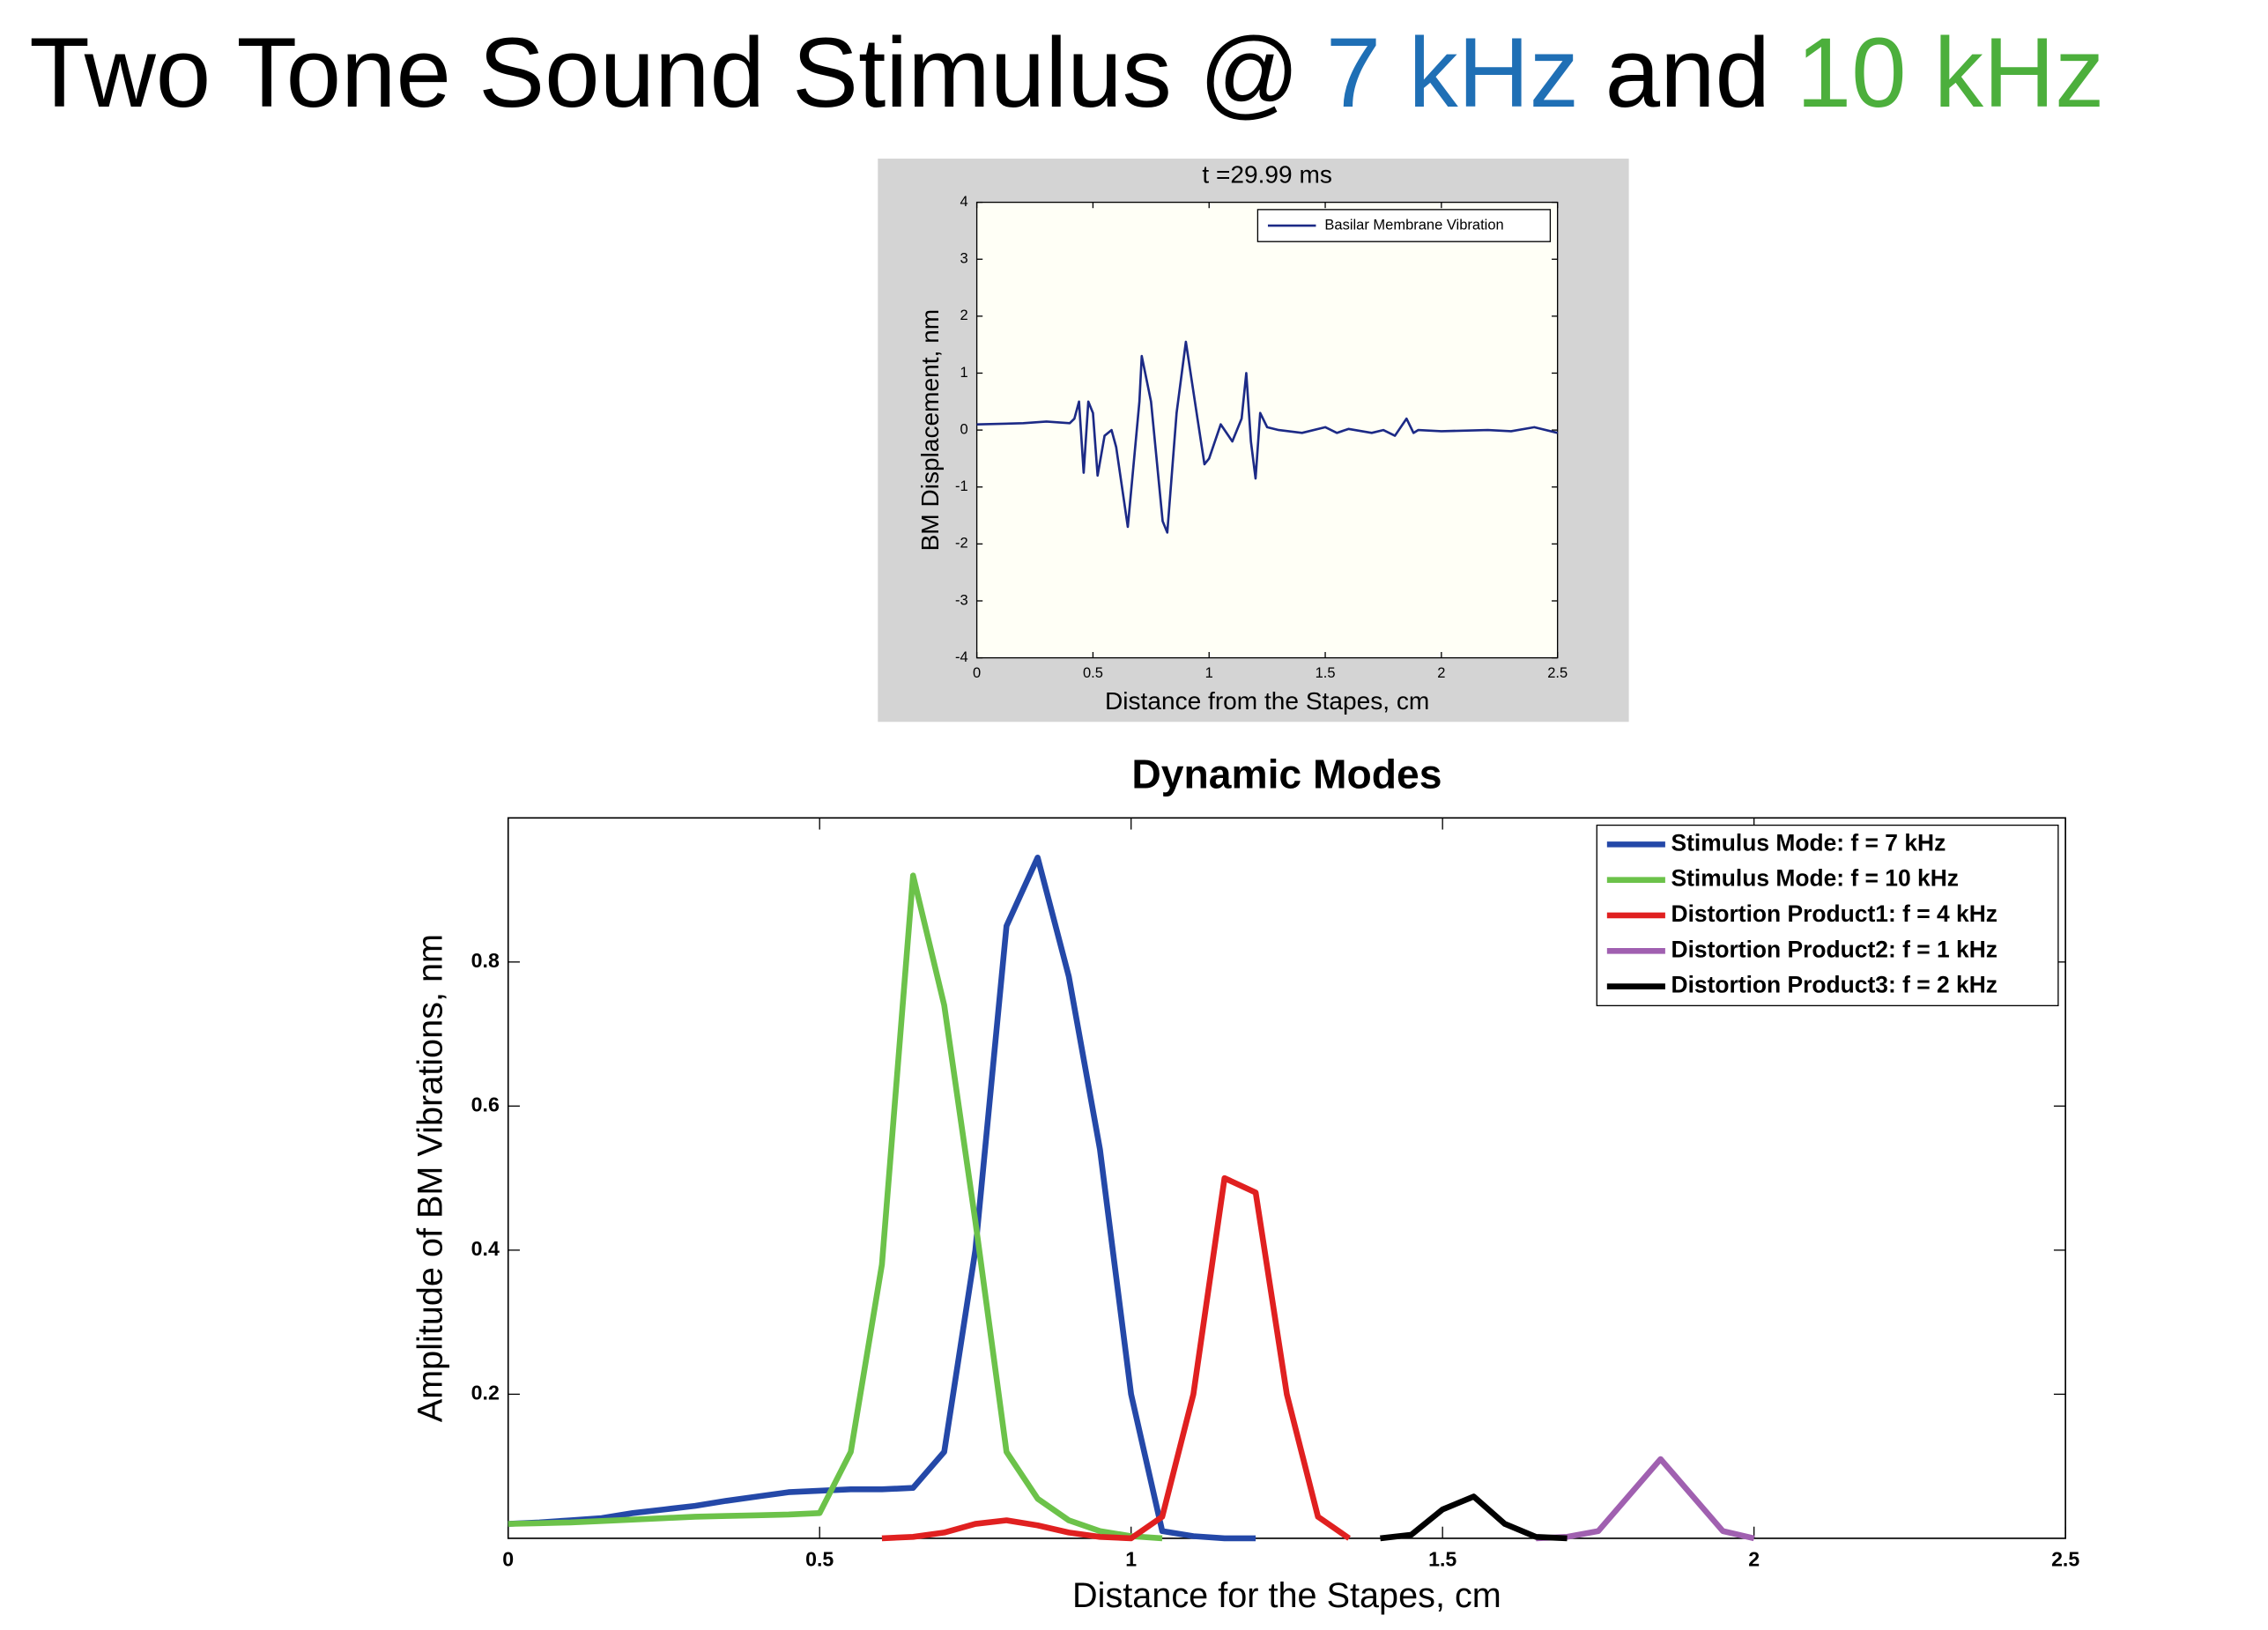 The image size is (2268, 1630). What do you see at coordinates (961, 486) in the screenshot?
I see `y-tick-label: -1` at bounding box center [961, 486].